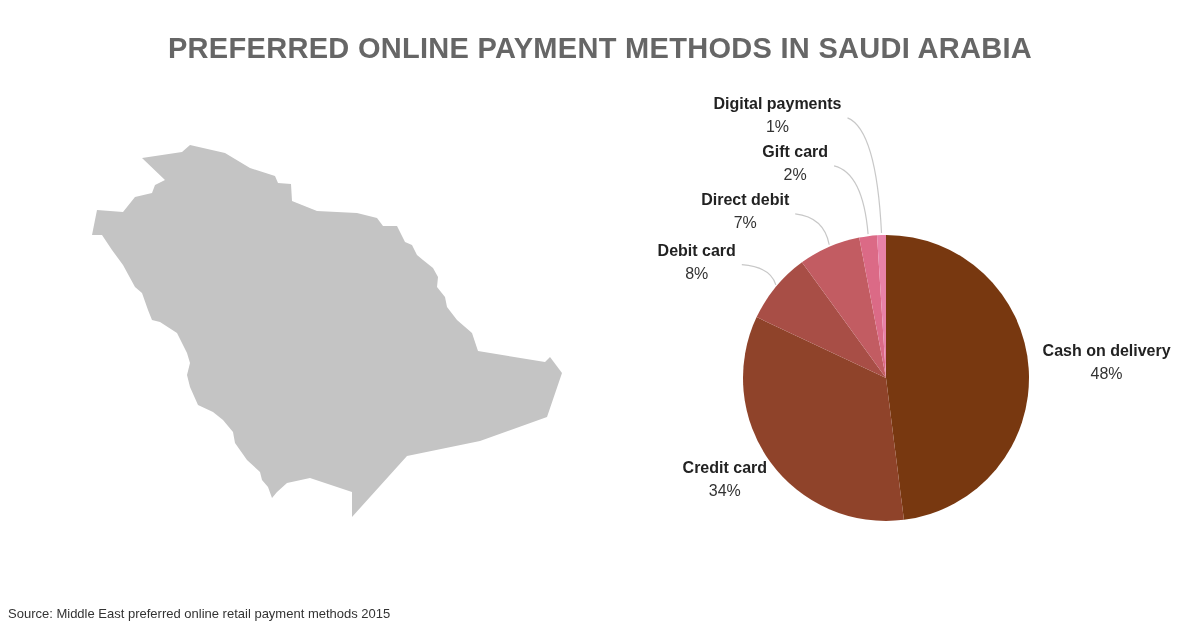 Image resolution: width=1200 pixels, height=627 pixels. What do you see at coordinates (199, 614) in the screenshot?
I see `source-note: Source: Middle East preferred online retail payment methods 2015` at bounding box center [199, 614].